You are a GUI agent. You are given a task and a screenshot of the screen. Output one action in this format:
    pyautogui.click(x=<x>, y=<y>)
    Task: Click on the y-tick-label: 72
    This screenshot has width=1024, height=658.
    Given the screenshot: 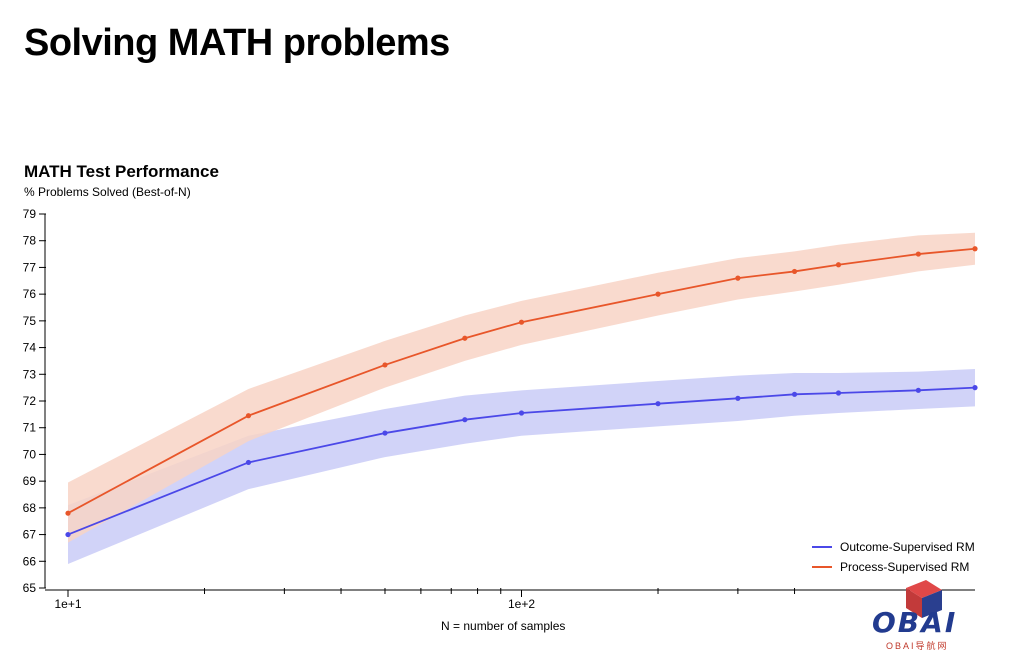 What is the action you would take?
    pyautogui.click(x=30, y=401)
    